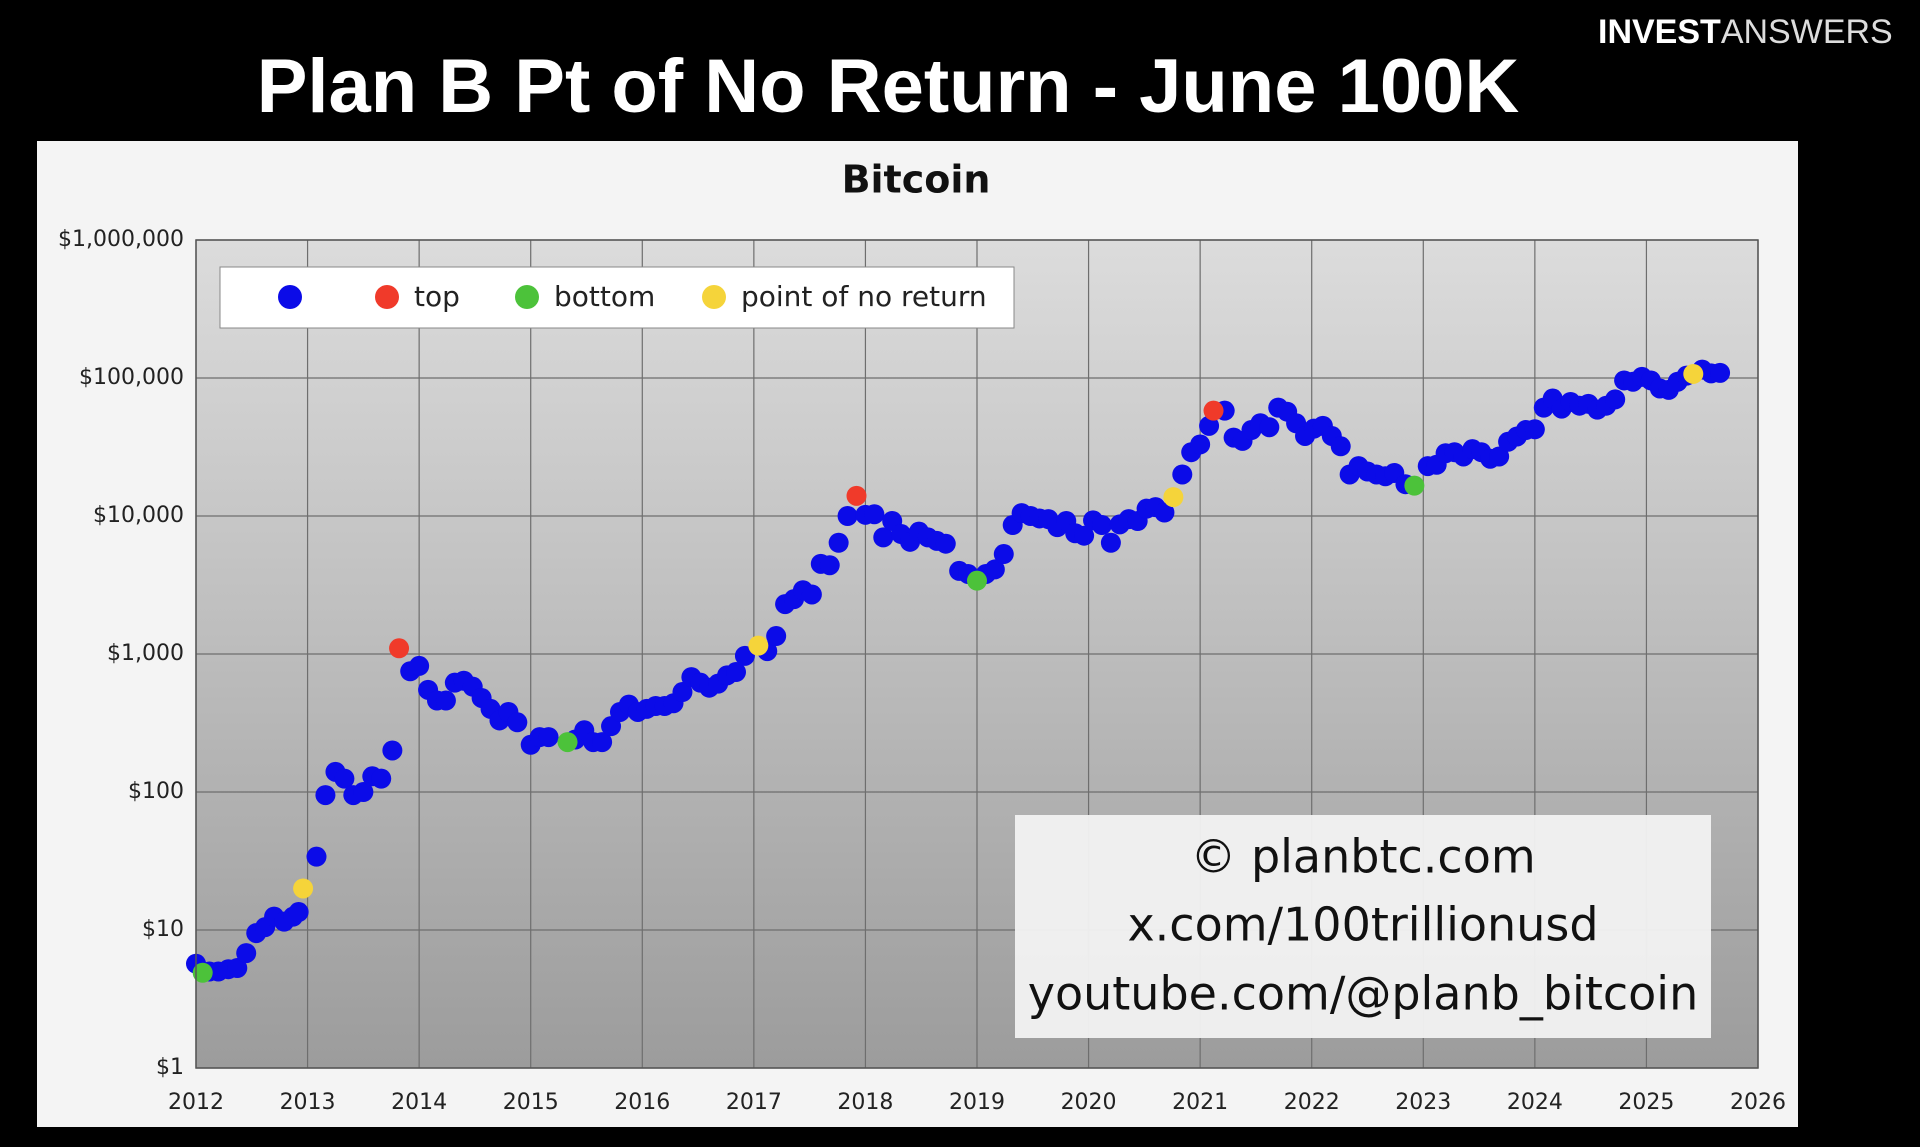  Describe the element at coordinates (888, 86) in the screenshot. I see `video-title: Plan B Pt of No Return - June 100K` at that location.